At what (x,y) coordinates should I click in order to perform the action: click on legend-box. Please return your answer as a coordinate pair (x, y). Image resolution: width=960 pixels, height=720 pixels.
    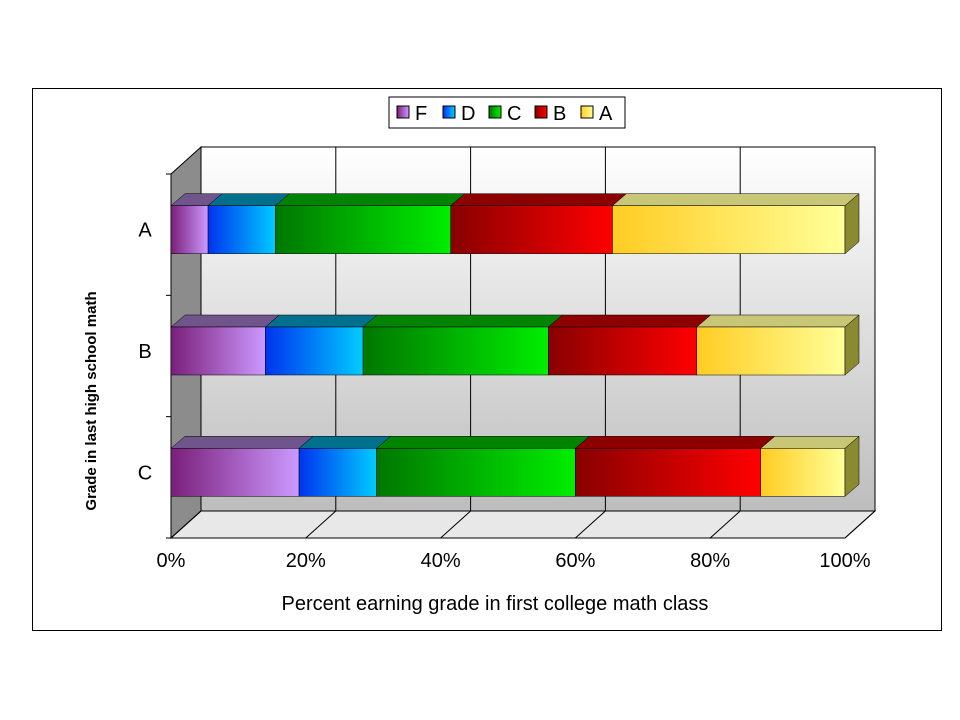
    Looking at the image, I should click on (507, 112).